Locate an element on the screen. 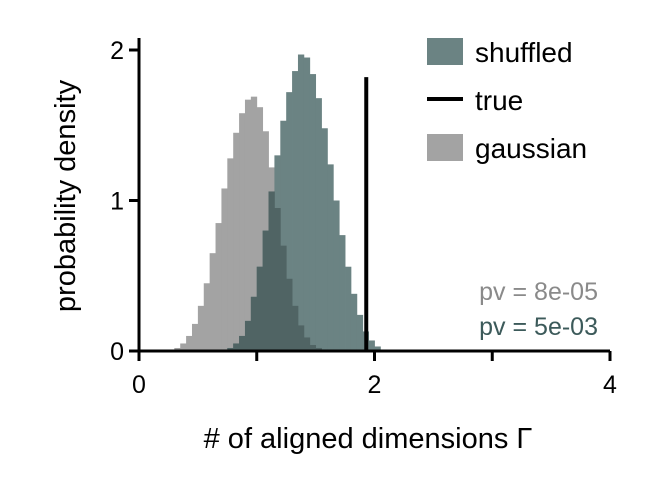  x-tick-label: 0 is located at coordinates (139, 385).